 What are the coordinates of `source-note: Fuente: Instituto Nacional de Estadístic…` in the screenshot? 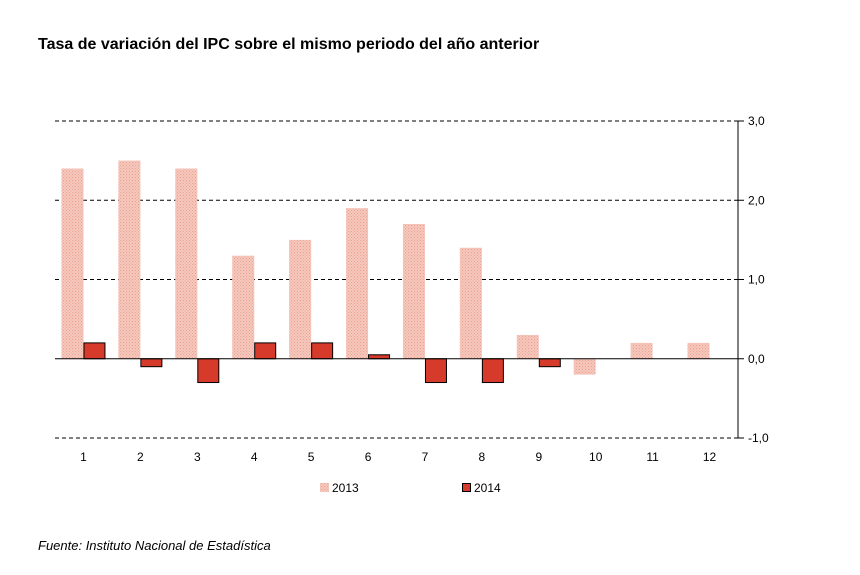 It's located at (154, 545).